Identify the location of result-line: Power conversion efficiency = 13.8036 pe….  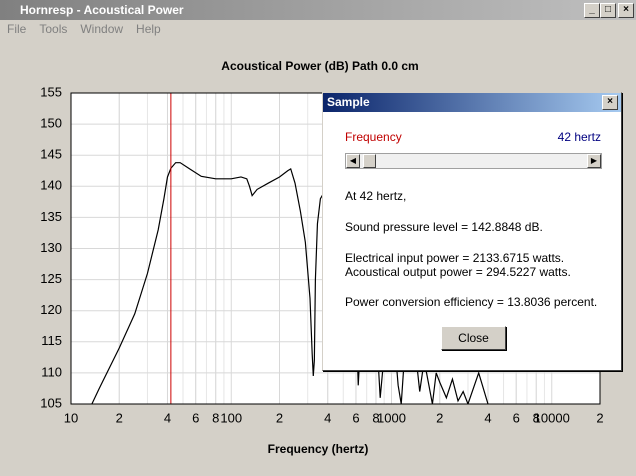
(471, 302).